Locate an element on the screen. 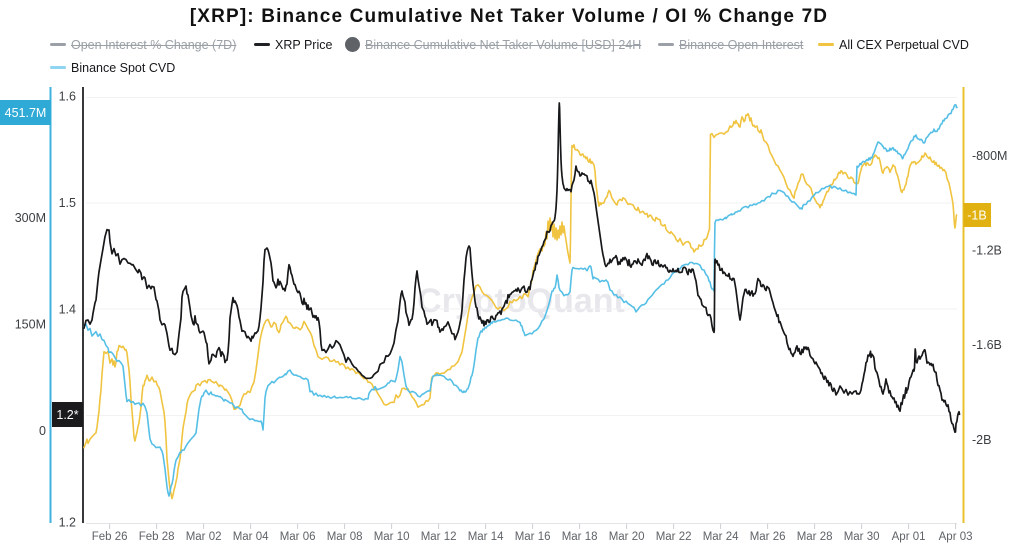  svg-text: Mar 14 is located at coordinates (486, 537).